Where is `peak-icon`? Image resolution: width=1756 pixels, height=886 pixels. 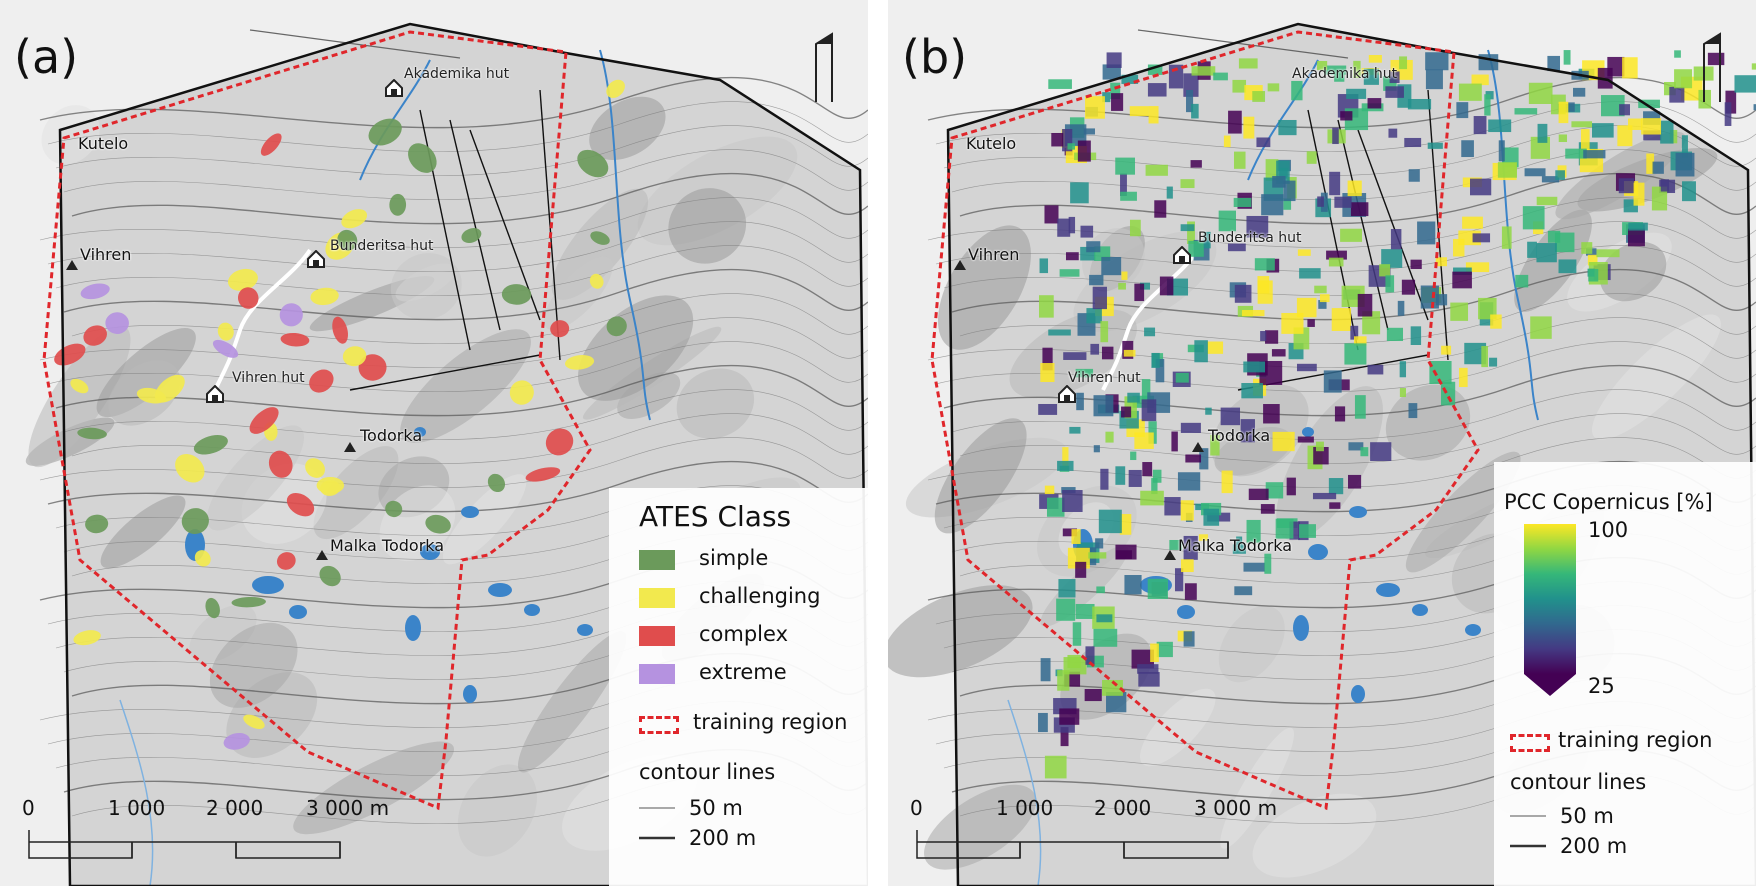 peak-icon is located at coordinates (350, 447).